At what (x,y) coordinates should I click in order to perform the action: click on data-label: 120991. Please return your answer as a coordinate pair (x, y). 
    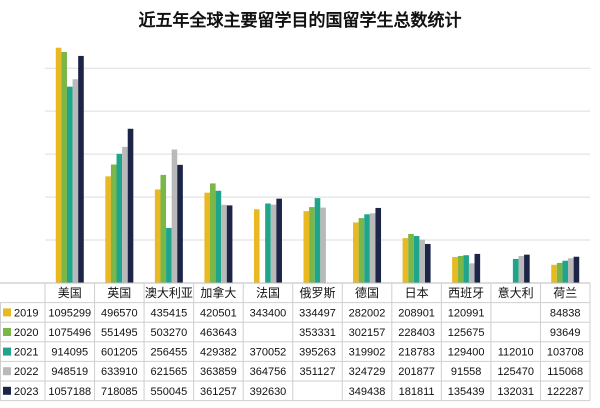
    Looking at the image, I should click on (466, 313).